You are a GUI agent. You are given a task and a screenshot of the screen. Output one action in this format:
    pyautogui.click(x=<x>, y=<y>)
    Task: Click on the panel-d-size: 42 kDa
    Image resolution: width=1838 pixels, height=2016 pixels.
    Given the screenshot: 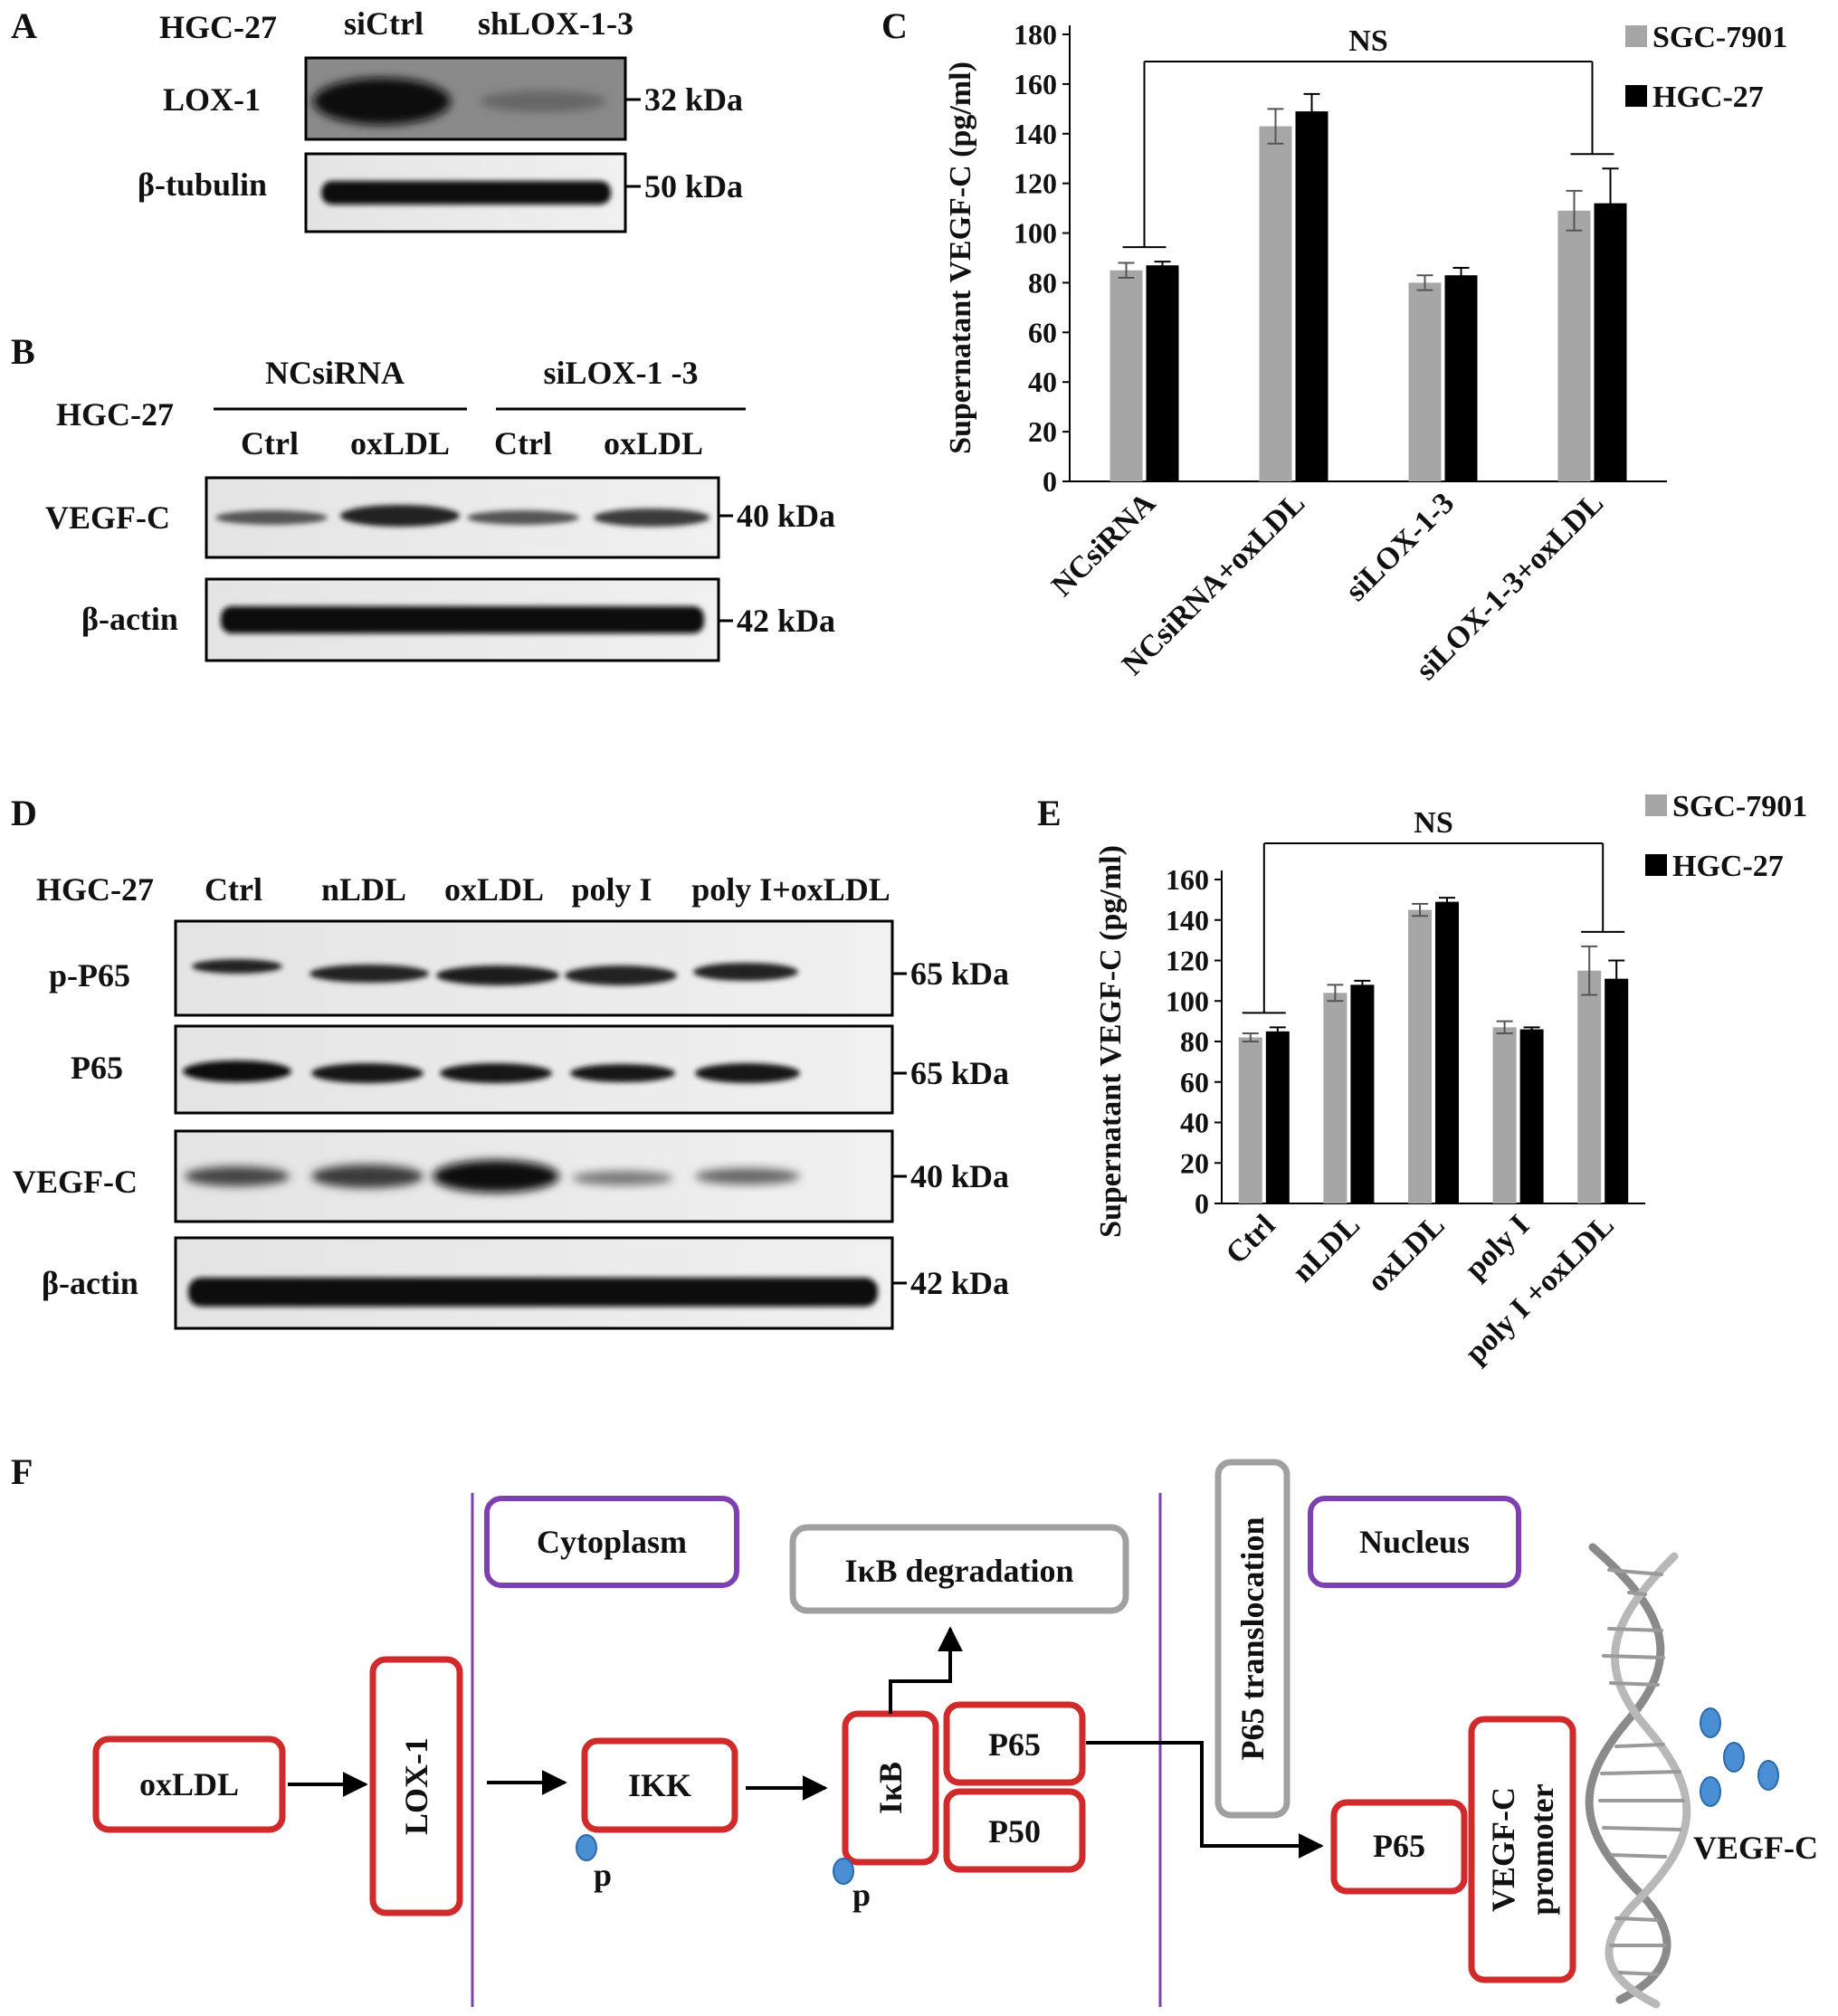 What is the action you would take?
    pyautogui.click(x=959, y=1283)
    